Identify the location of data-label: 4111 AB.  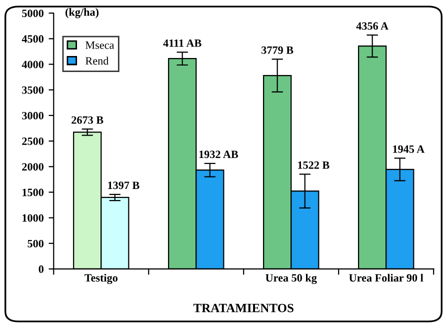
(182, 43).